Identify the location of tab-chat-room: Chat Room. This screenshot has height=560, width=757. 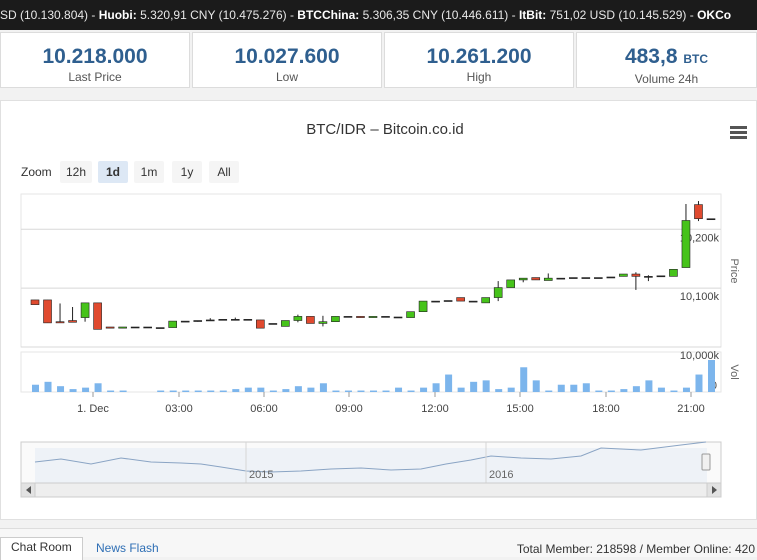
(41, 548).